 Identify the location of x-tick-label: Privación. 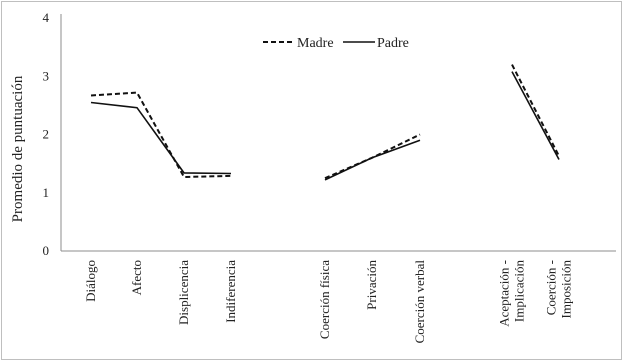
(371, 285).